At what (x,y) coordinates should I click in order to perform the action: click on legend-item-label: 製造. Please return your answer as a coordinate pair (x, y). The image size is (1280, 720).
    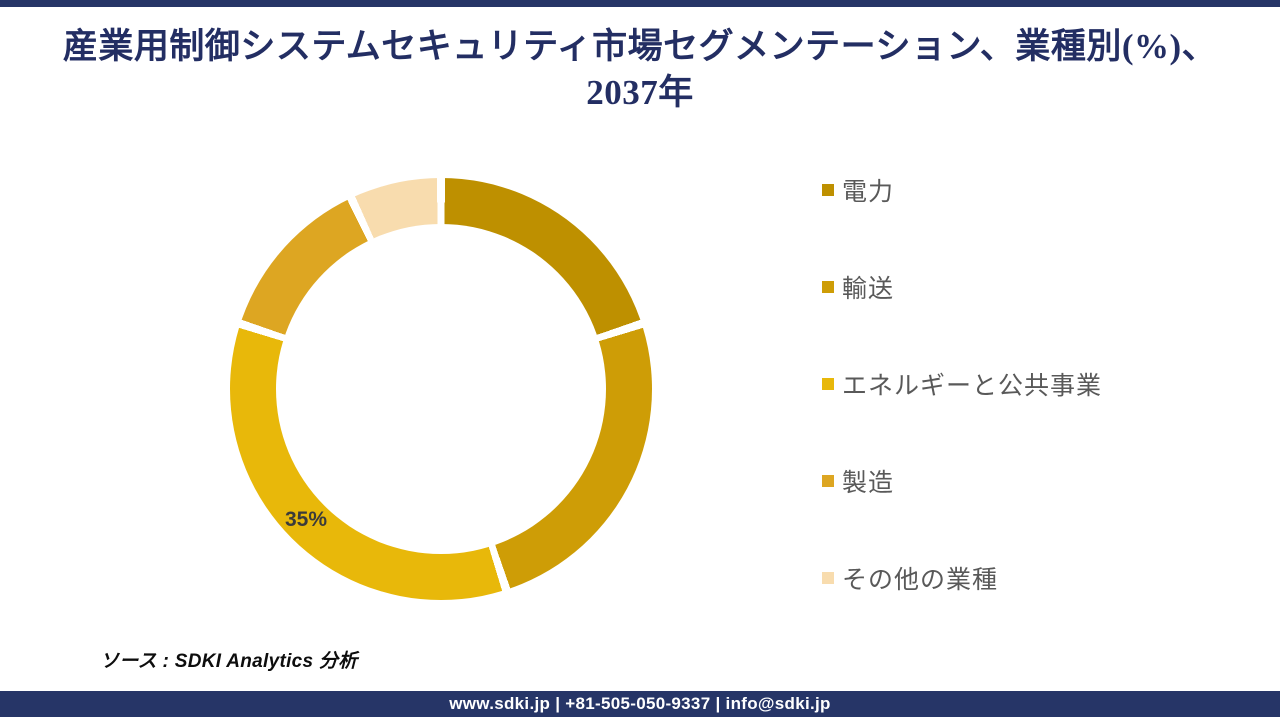
    Looking at the image, I should click on (868, 483).